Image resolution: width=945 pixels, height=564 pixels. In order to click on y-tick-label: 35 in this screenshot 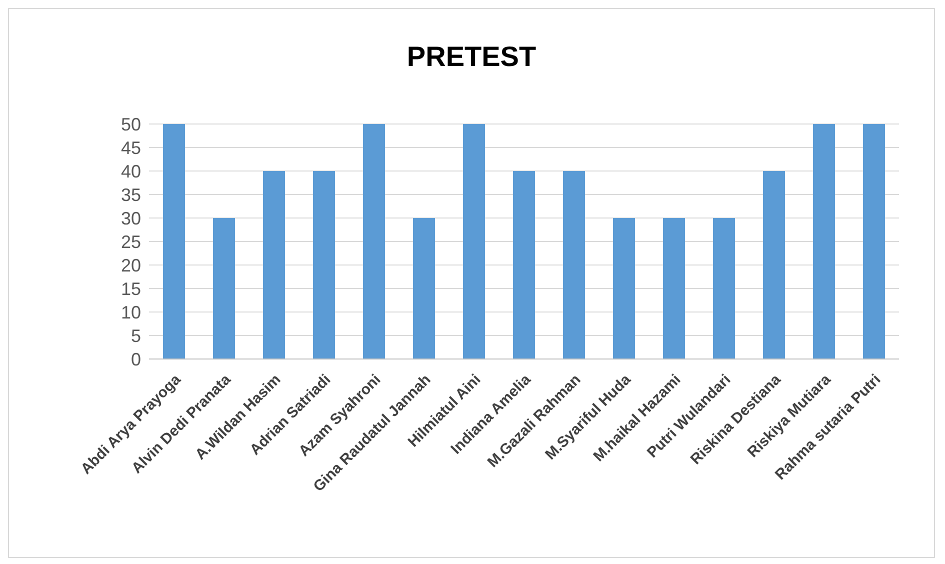, I will do `click(130, 194)`.